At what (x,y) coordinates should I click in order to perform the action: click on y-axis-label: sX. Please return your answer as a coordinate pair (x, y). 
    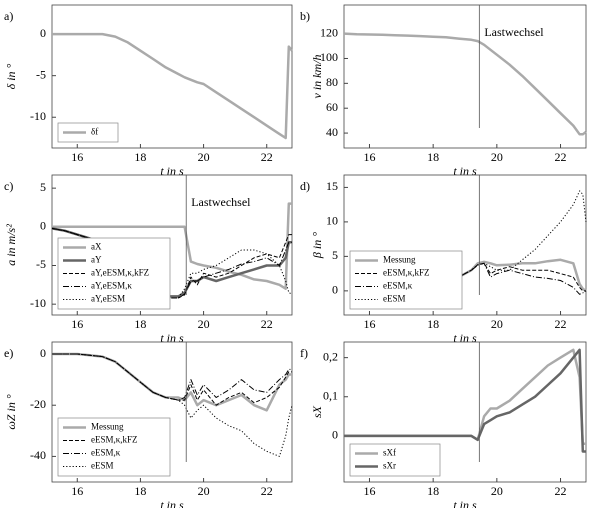
    Looking at the image, I should click on (317, 411).